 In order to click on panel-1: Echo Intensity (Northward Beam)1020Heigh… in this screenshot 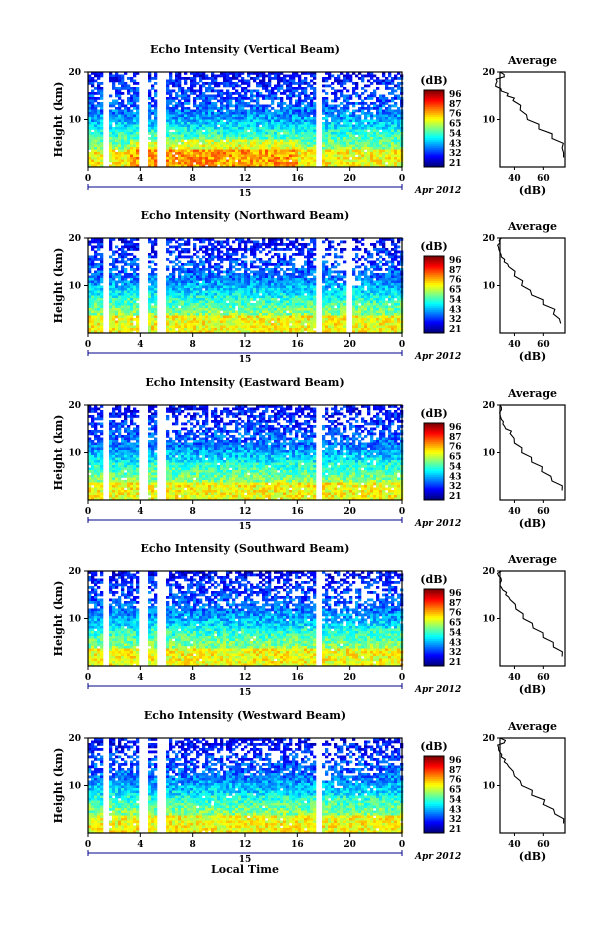, I will do `click(309, 287)`.